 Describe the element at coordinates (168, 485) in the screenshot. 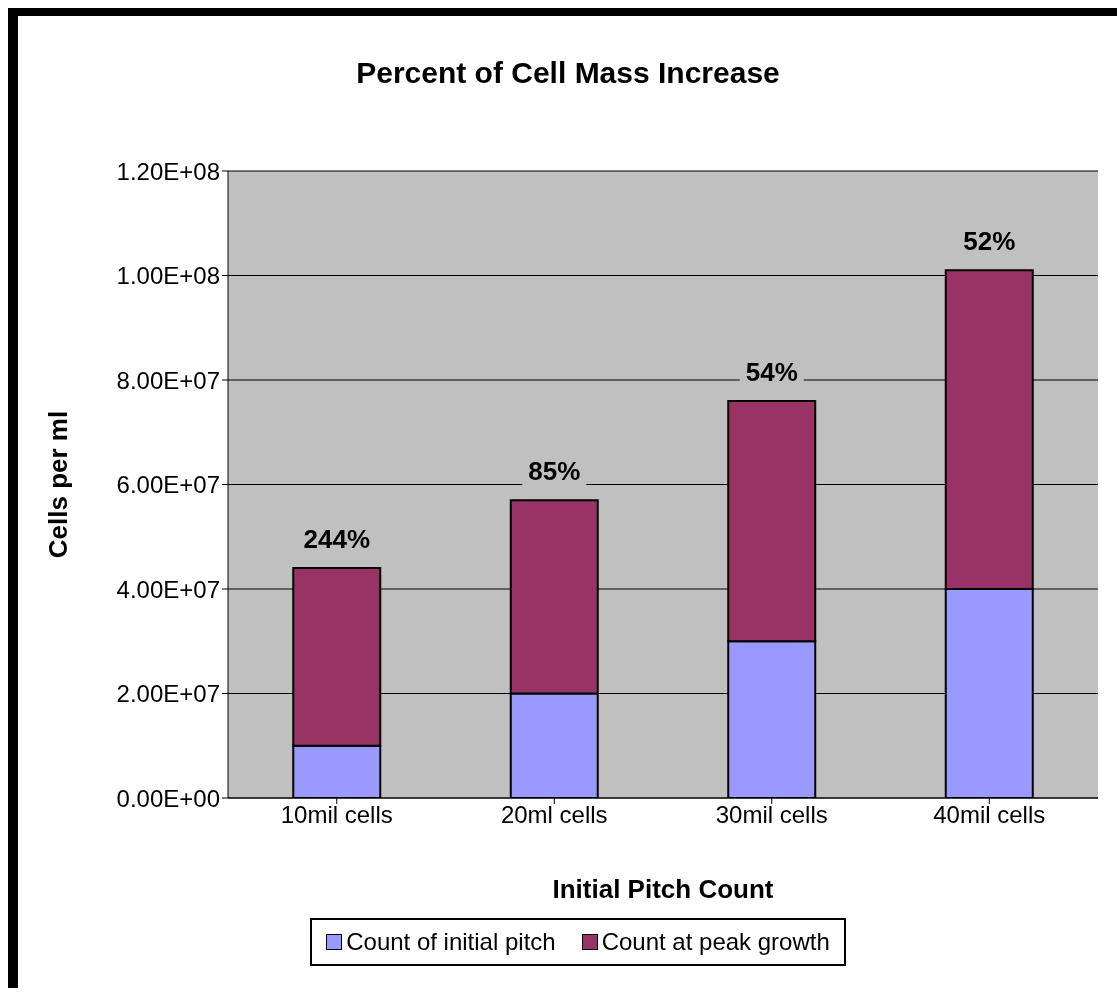

I see `y-tick-label: 6.00E+07` at that location.